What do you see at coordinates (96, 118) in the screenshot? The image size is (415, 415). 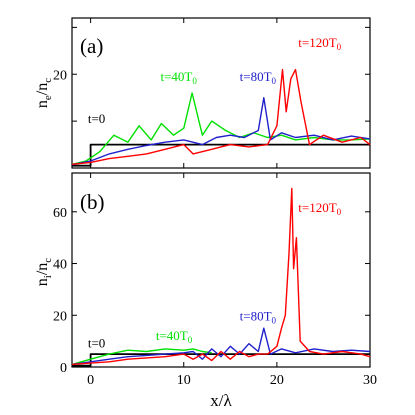 I see `panel-a-series-label: t=0` at bounding box center [96, 118].